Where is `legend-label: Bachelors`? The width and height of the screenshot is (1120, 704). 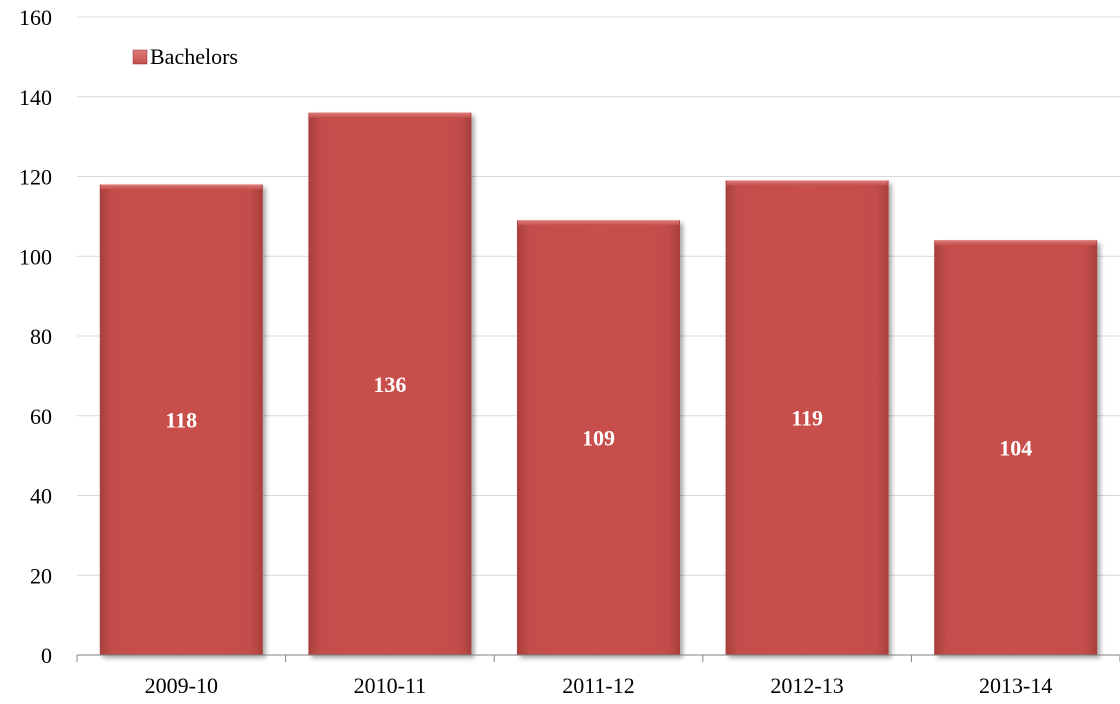
legend-label: Bachelors is located at coordinates (194, 56).